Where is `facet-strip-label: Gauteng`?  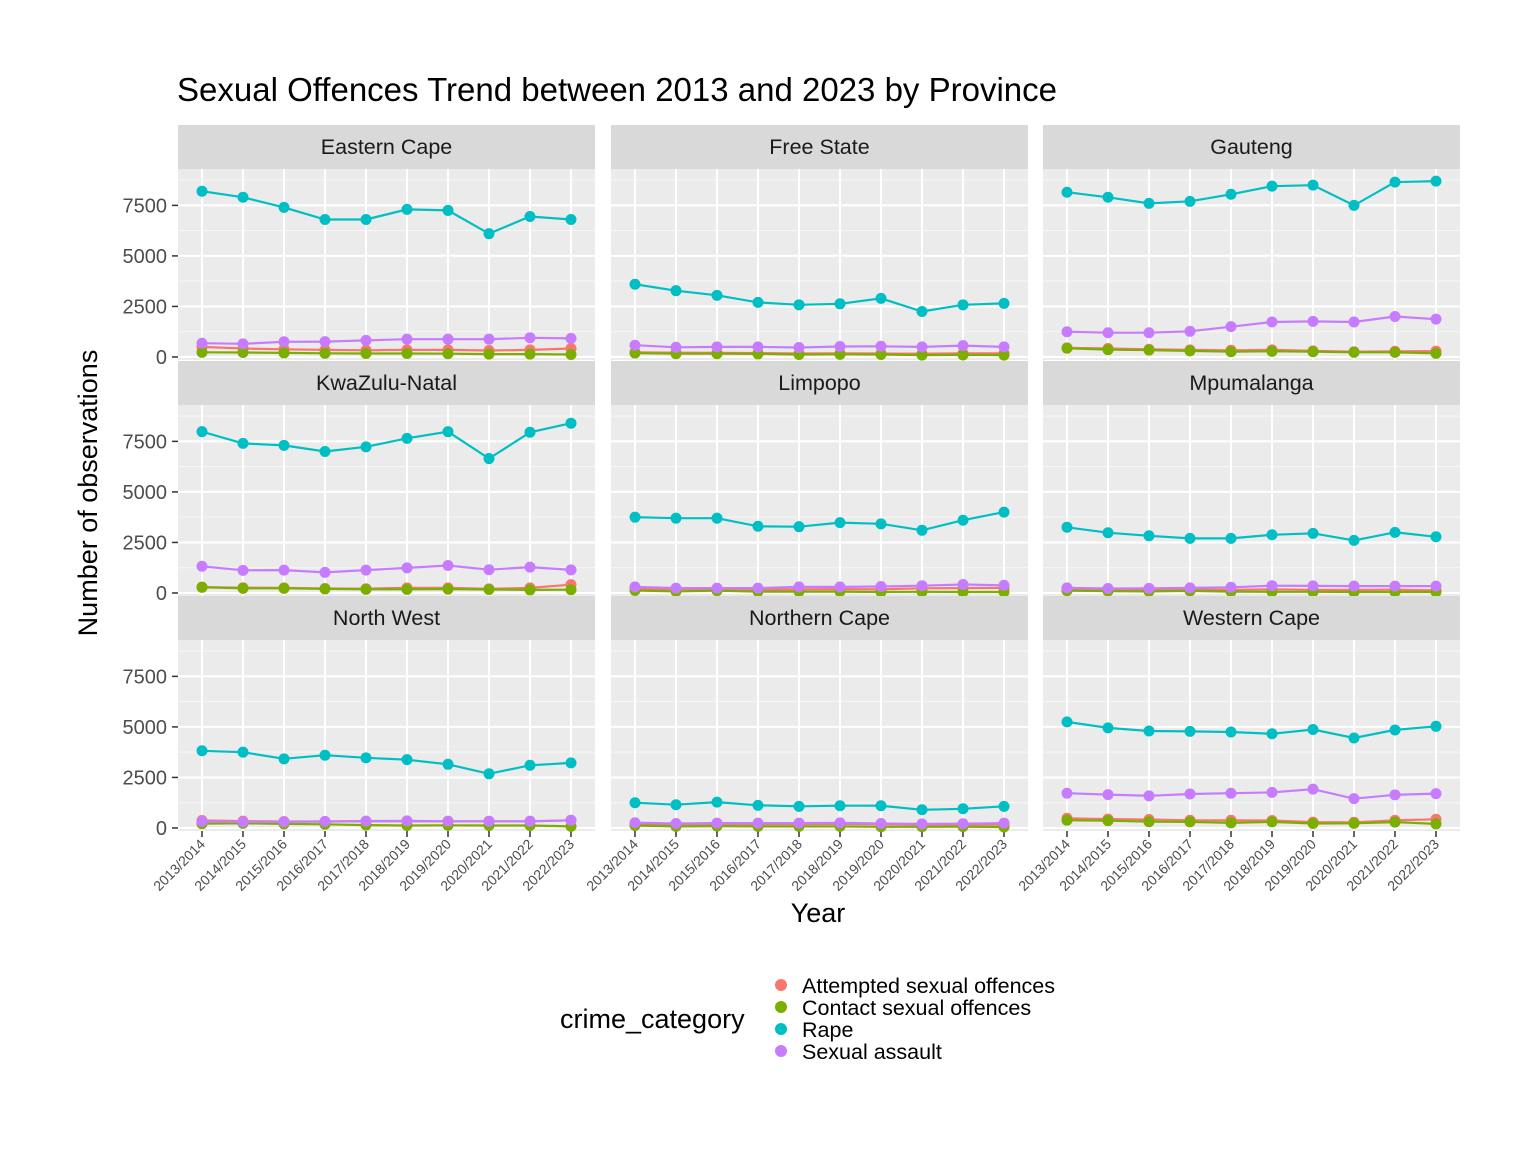
facet-strip-label: Gauteng is located at coordinates (1251, 147).